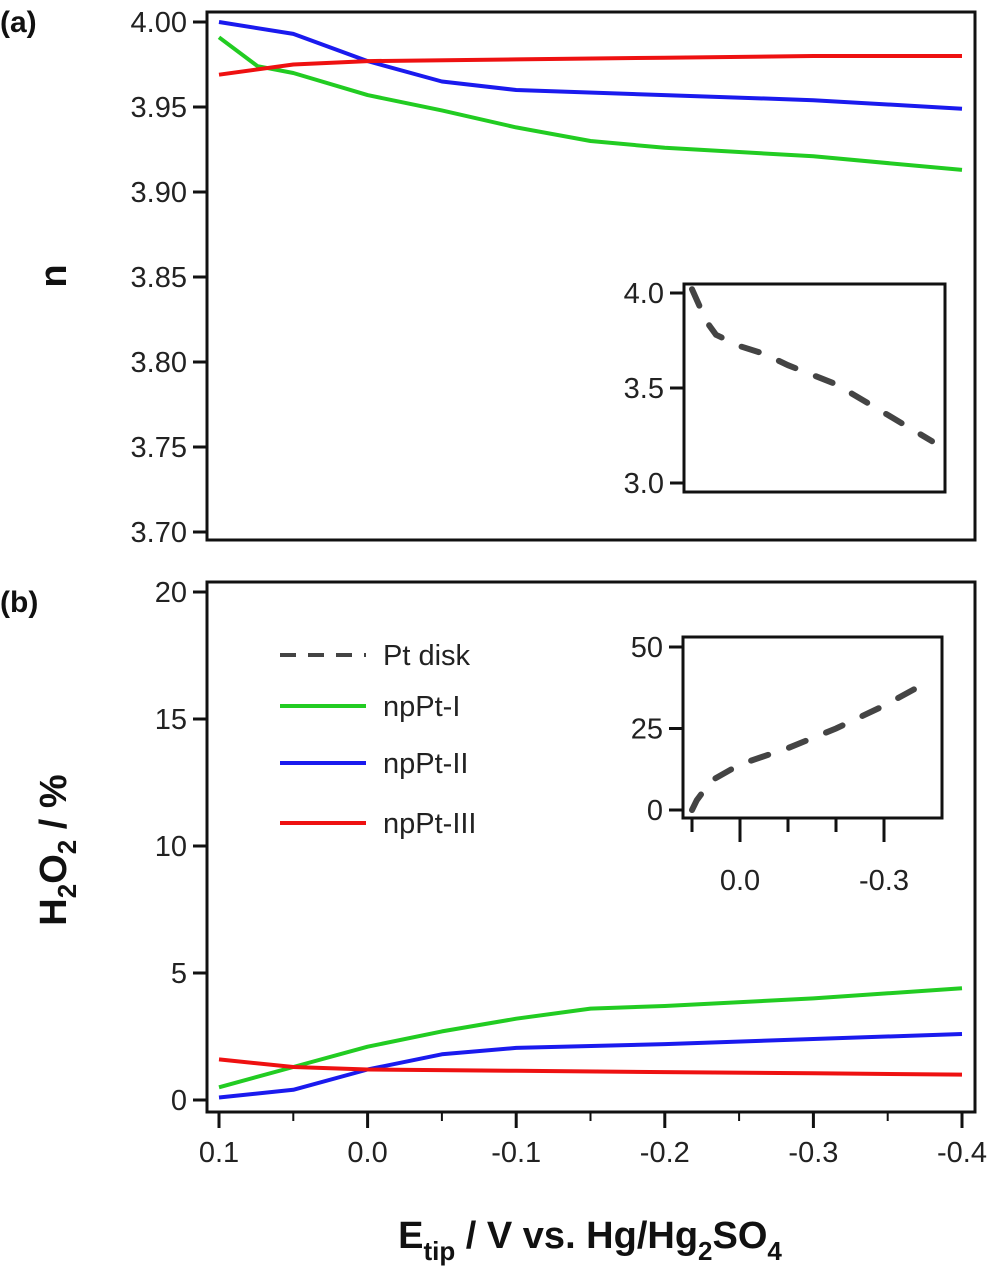 The image size is (1003, 1280). What do you see at coordinates (159, 533) in the screenshot?
I see `y-tick-label-a: 3.70` at bounding box center [159, 533].